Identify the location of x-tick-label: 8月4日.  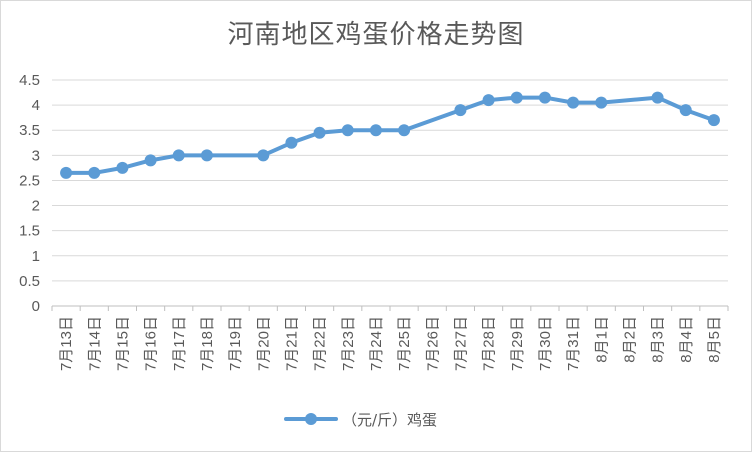
(686, 339).